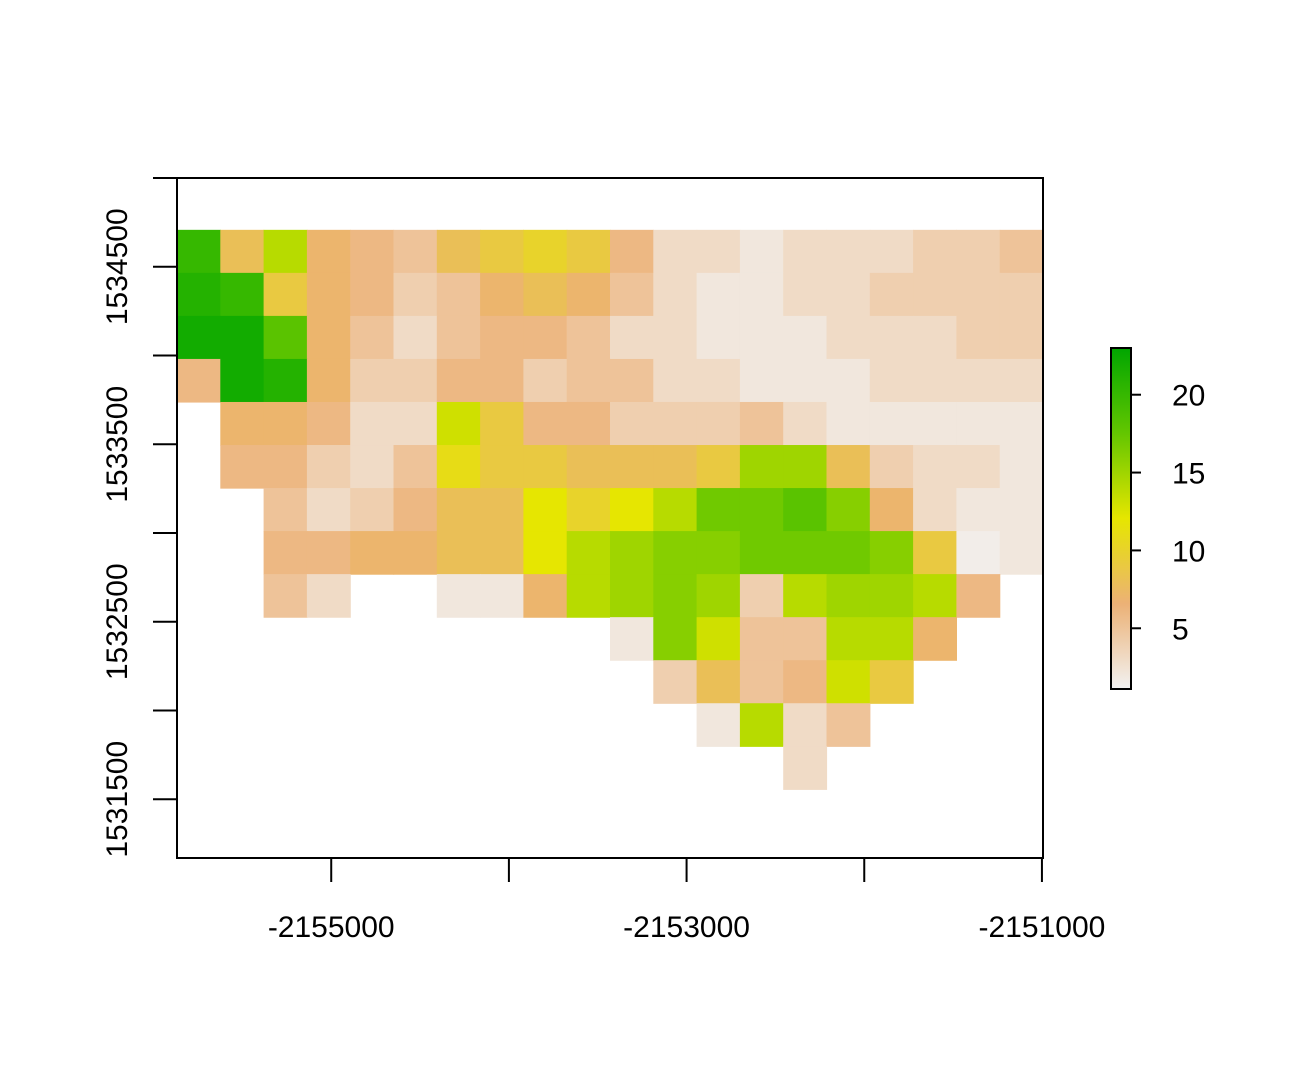  I want to click on legend-tick-label: 10, so click(1188, 551).